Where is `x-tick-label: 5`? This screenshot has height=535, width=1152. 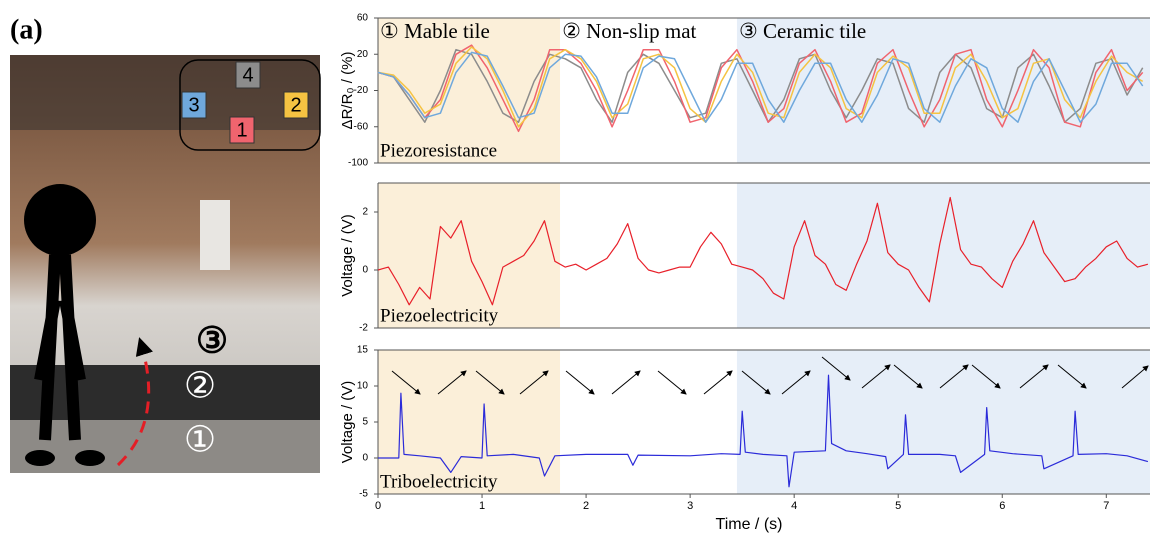 x-tick-label: 5 is located at coordinates (898, 506).